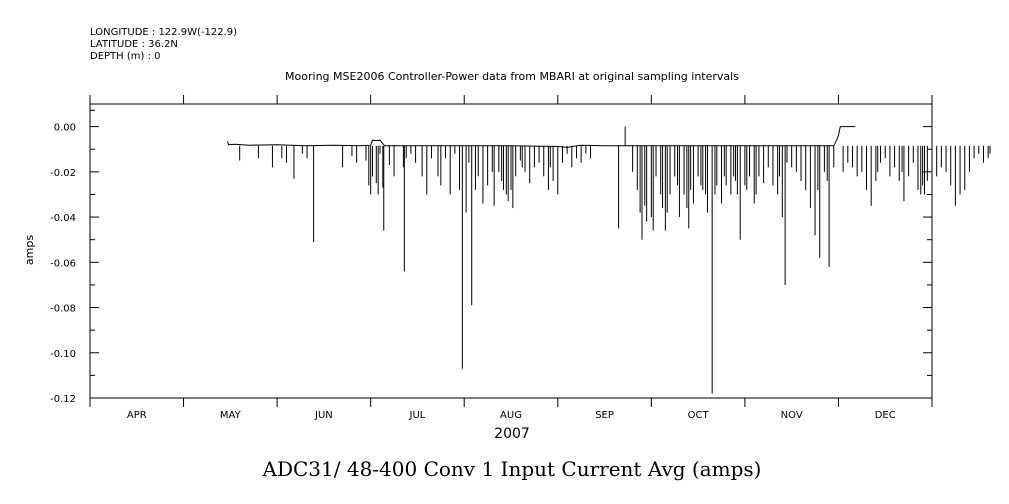  I want to click on latitude-label: LATITUDE : 36.2N, so click(134, 44).